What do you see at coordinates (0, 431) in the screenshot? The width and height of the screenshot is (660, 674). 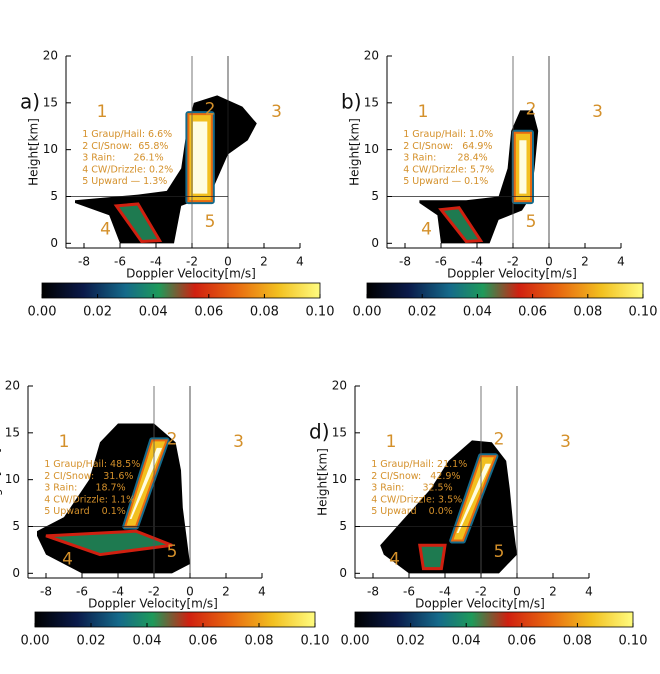 I see `panel-label: c)` at bounding box center [0, 431].